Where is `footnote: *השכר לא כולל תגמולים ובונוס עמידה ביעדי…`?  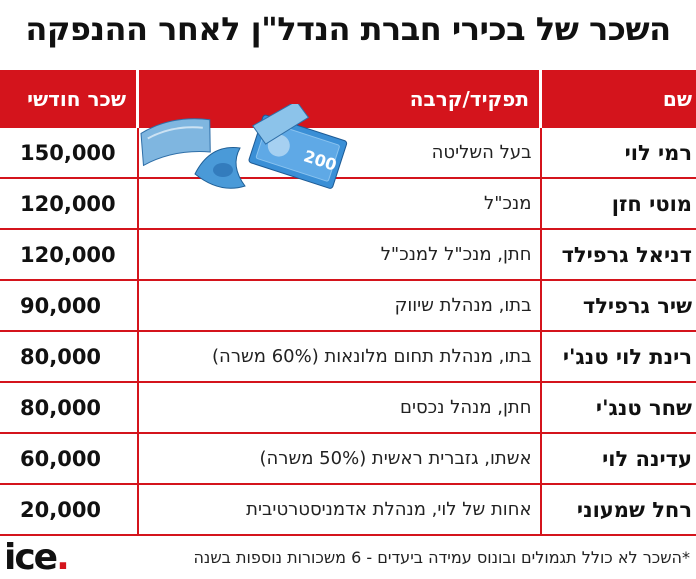
footnote: *השכר לא כולל תגמולים ובונוס עמידה ביעדי… is located at coordinates (441, 557).